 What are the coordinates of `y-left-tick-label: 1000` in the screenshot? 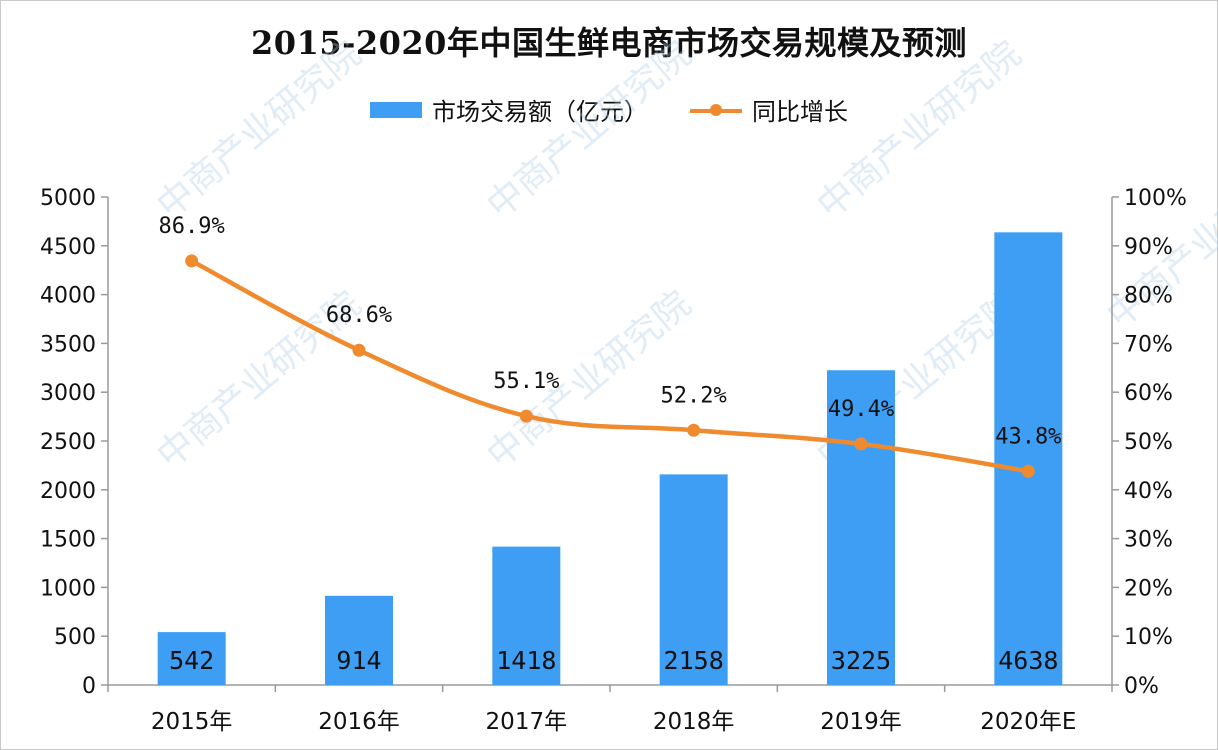 It's located at (68, 588).